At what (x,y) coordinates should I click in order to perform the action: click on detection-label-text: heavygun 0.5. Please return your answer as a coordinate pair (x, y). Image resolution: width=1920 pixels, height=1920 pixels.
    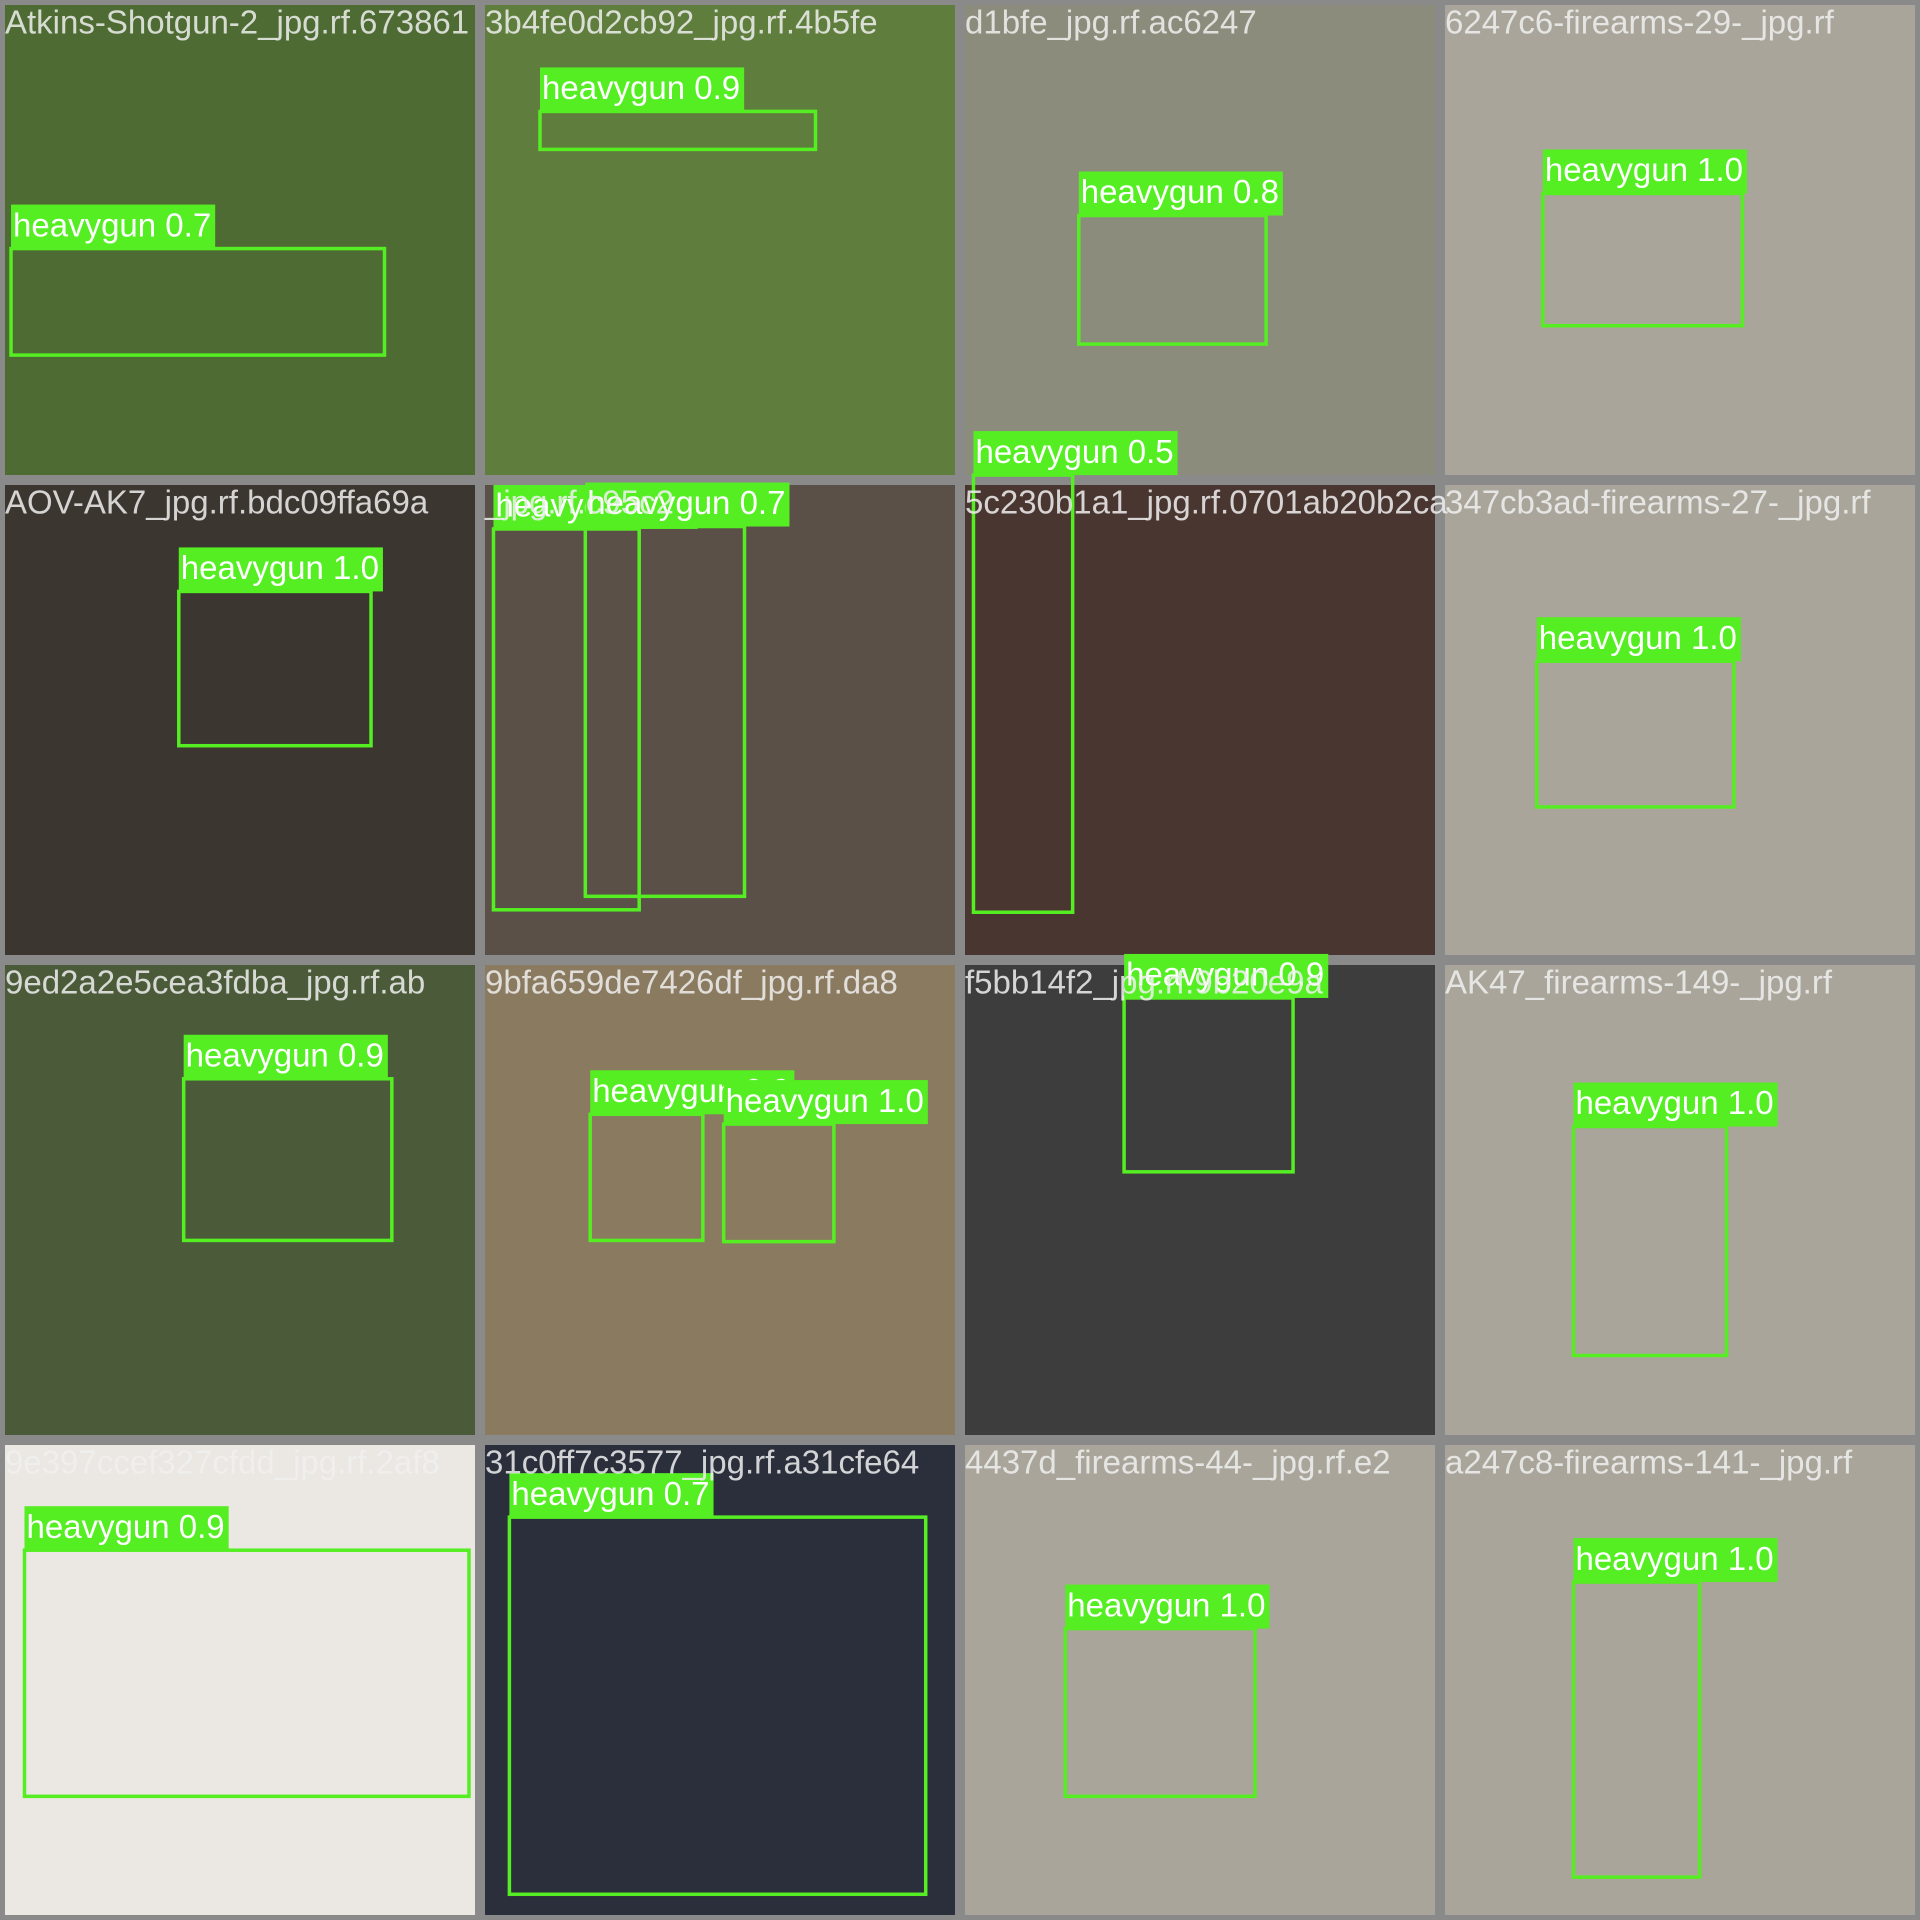
    Looking at the image, I should click on (1074, 451).